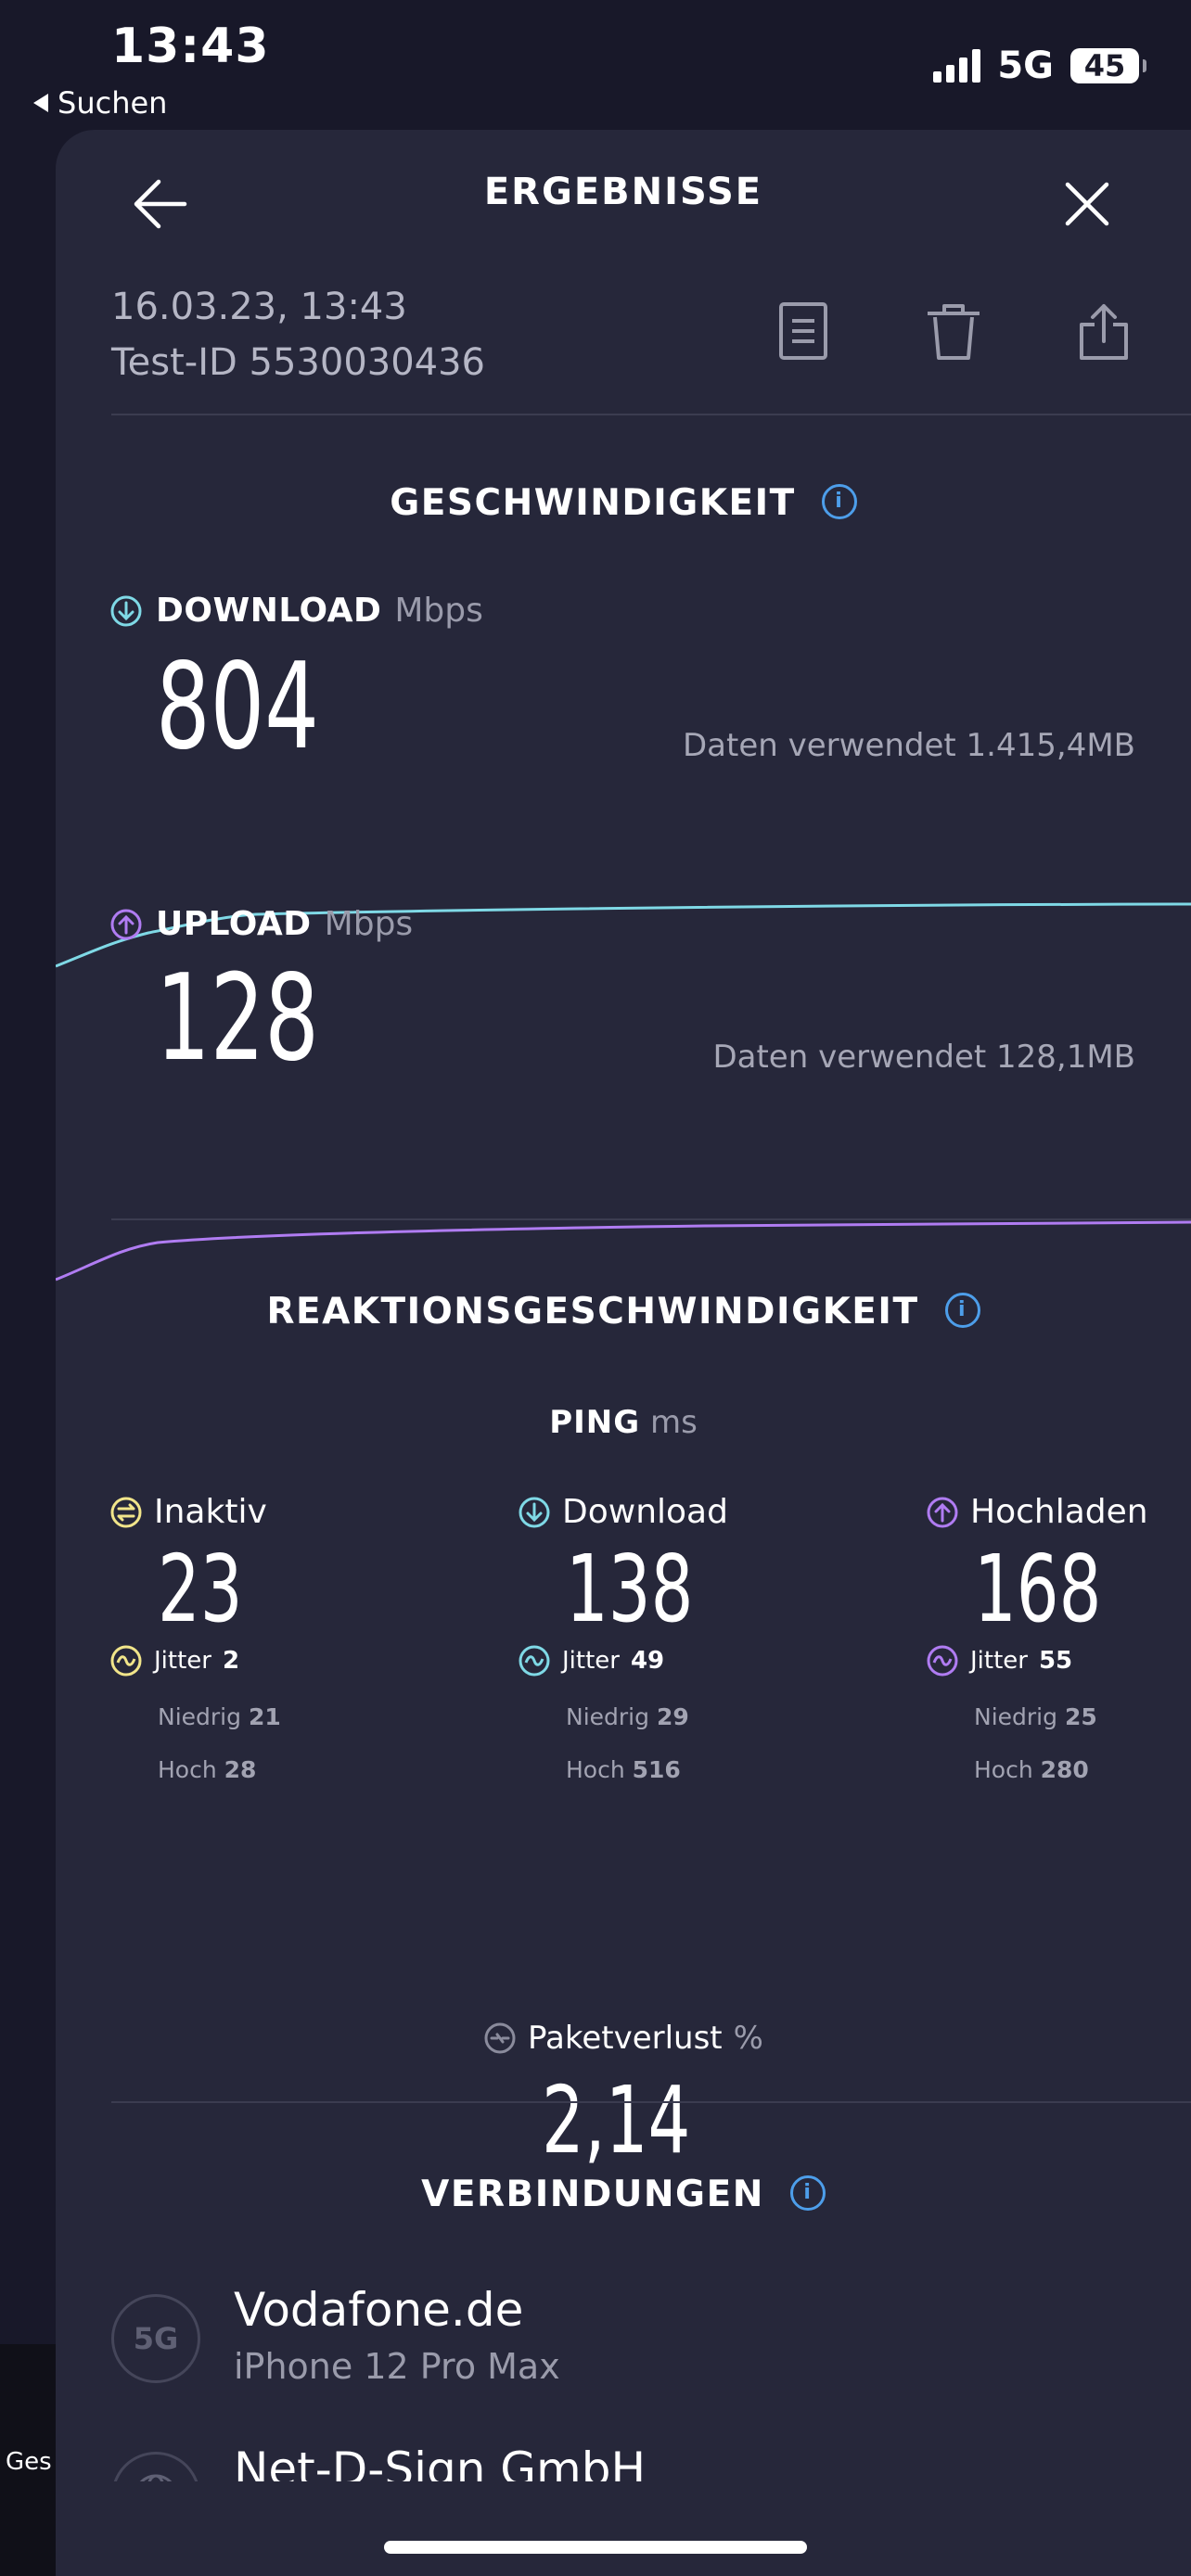 The height and width of the screenshot is (2576, 1191). Describe the element at coordinates (113, 103) in the screenshot. I see `back-to-search-label: Suchen` at that location.